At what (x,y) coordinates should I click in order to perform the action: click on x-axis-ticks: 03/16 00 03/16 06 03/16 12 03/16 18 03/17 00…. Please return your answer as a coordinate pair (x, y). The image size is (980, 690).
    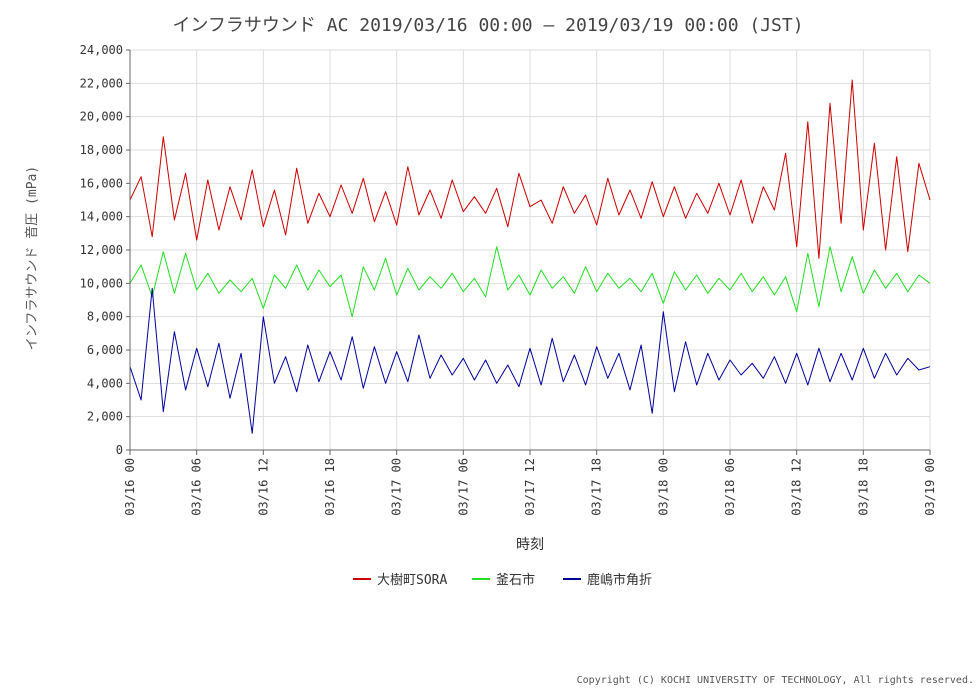
    Looking at the image, I should click on (530, 487).